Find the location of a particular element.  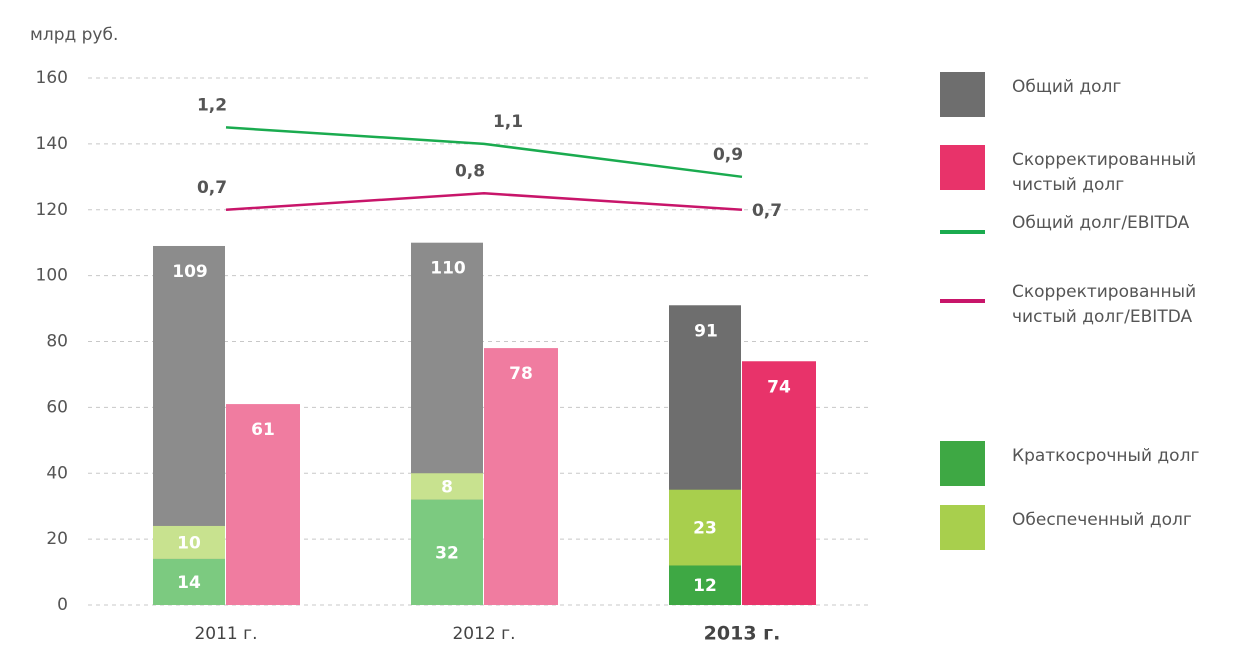

data-label: 91 is located at coordinates (706, 331).